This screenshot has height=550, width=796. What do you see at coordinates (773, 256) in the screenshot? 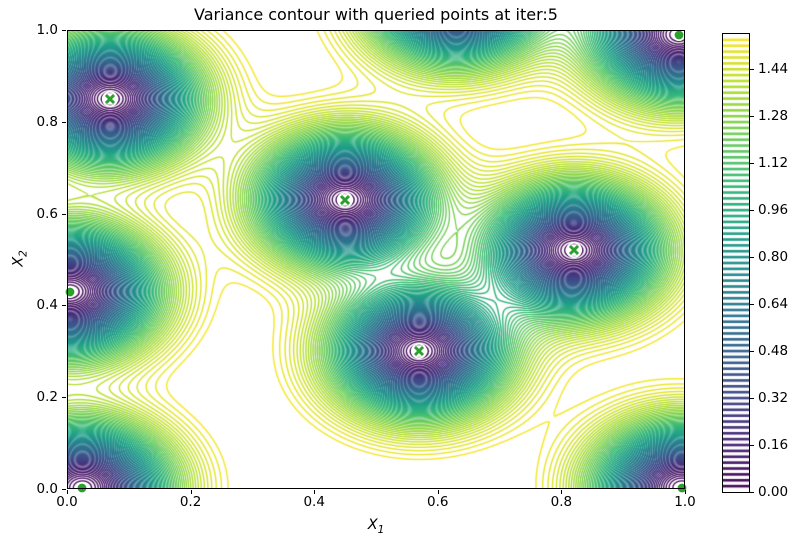
I see `colorbar-tick-label: 0.80` at bounding box center [773, 256].